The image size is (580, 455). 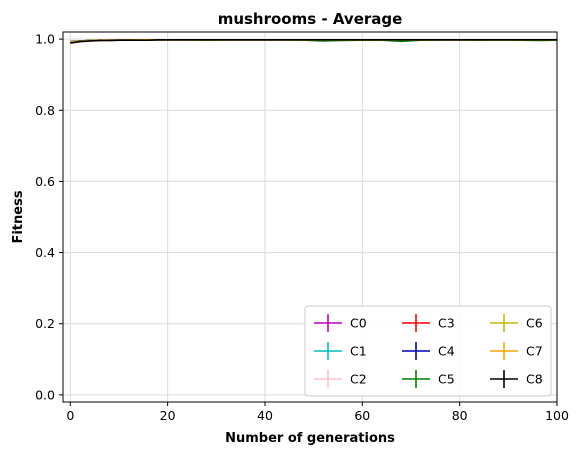 What do you see at coordinates (70, 415) in the screenshot?
I see `x-tick-label: 0` at bounding box center [70, 415].